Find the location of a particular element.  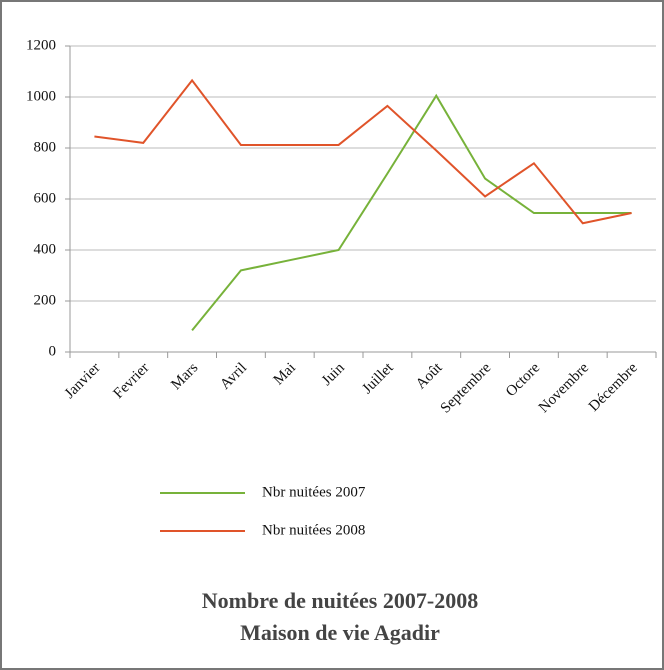

y-tick-label: 0 is located at coordinates (53, 351).